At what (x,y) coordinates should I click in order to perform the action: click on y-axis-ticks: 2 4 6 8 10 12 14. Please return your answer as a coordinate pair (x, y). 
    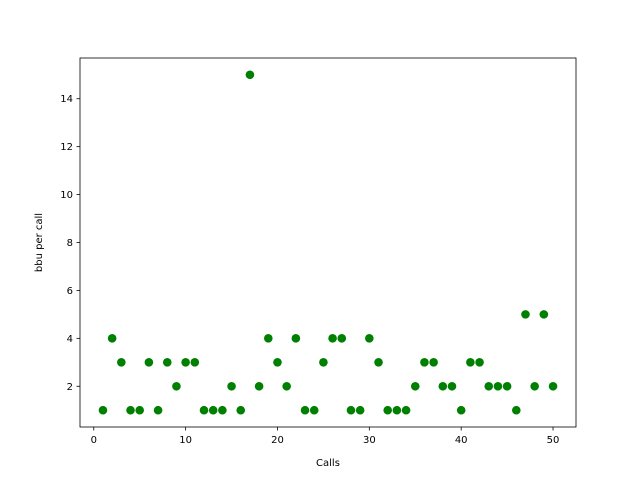
    Looking at the image, I should click on (70, 243).